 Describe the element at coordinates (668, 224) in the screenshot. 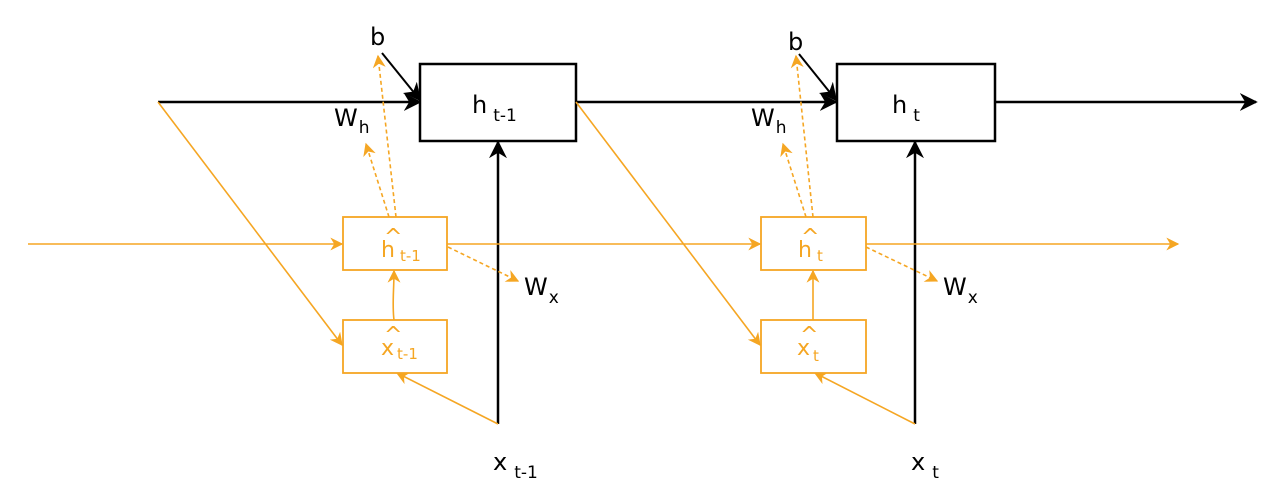

I see `edge-h-prev-to-xhat-cur` at that location.